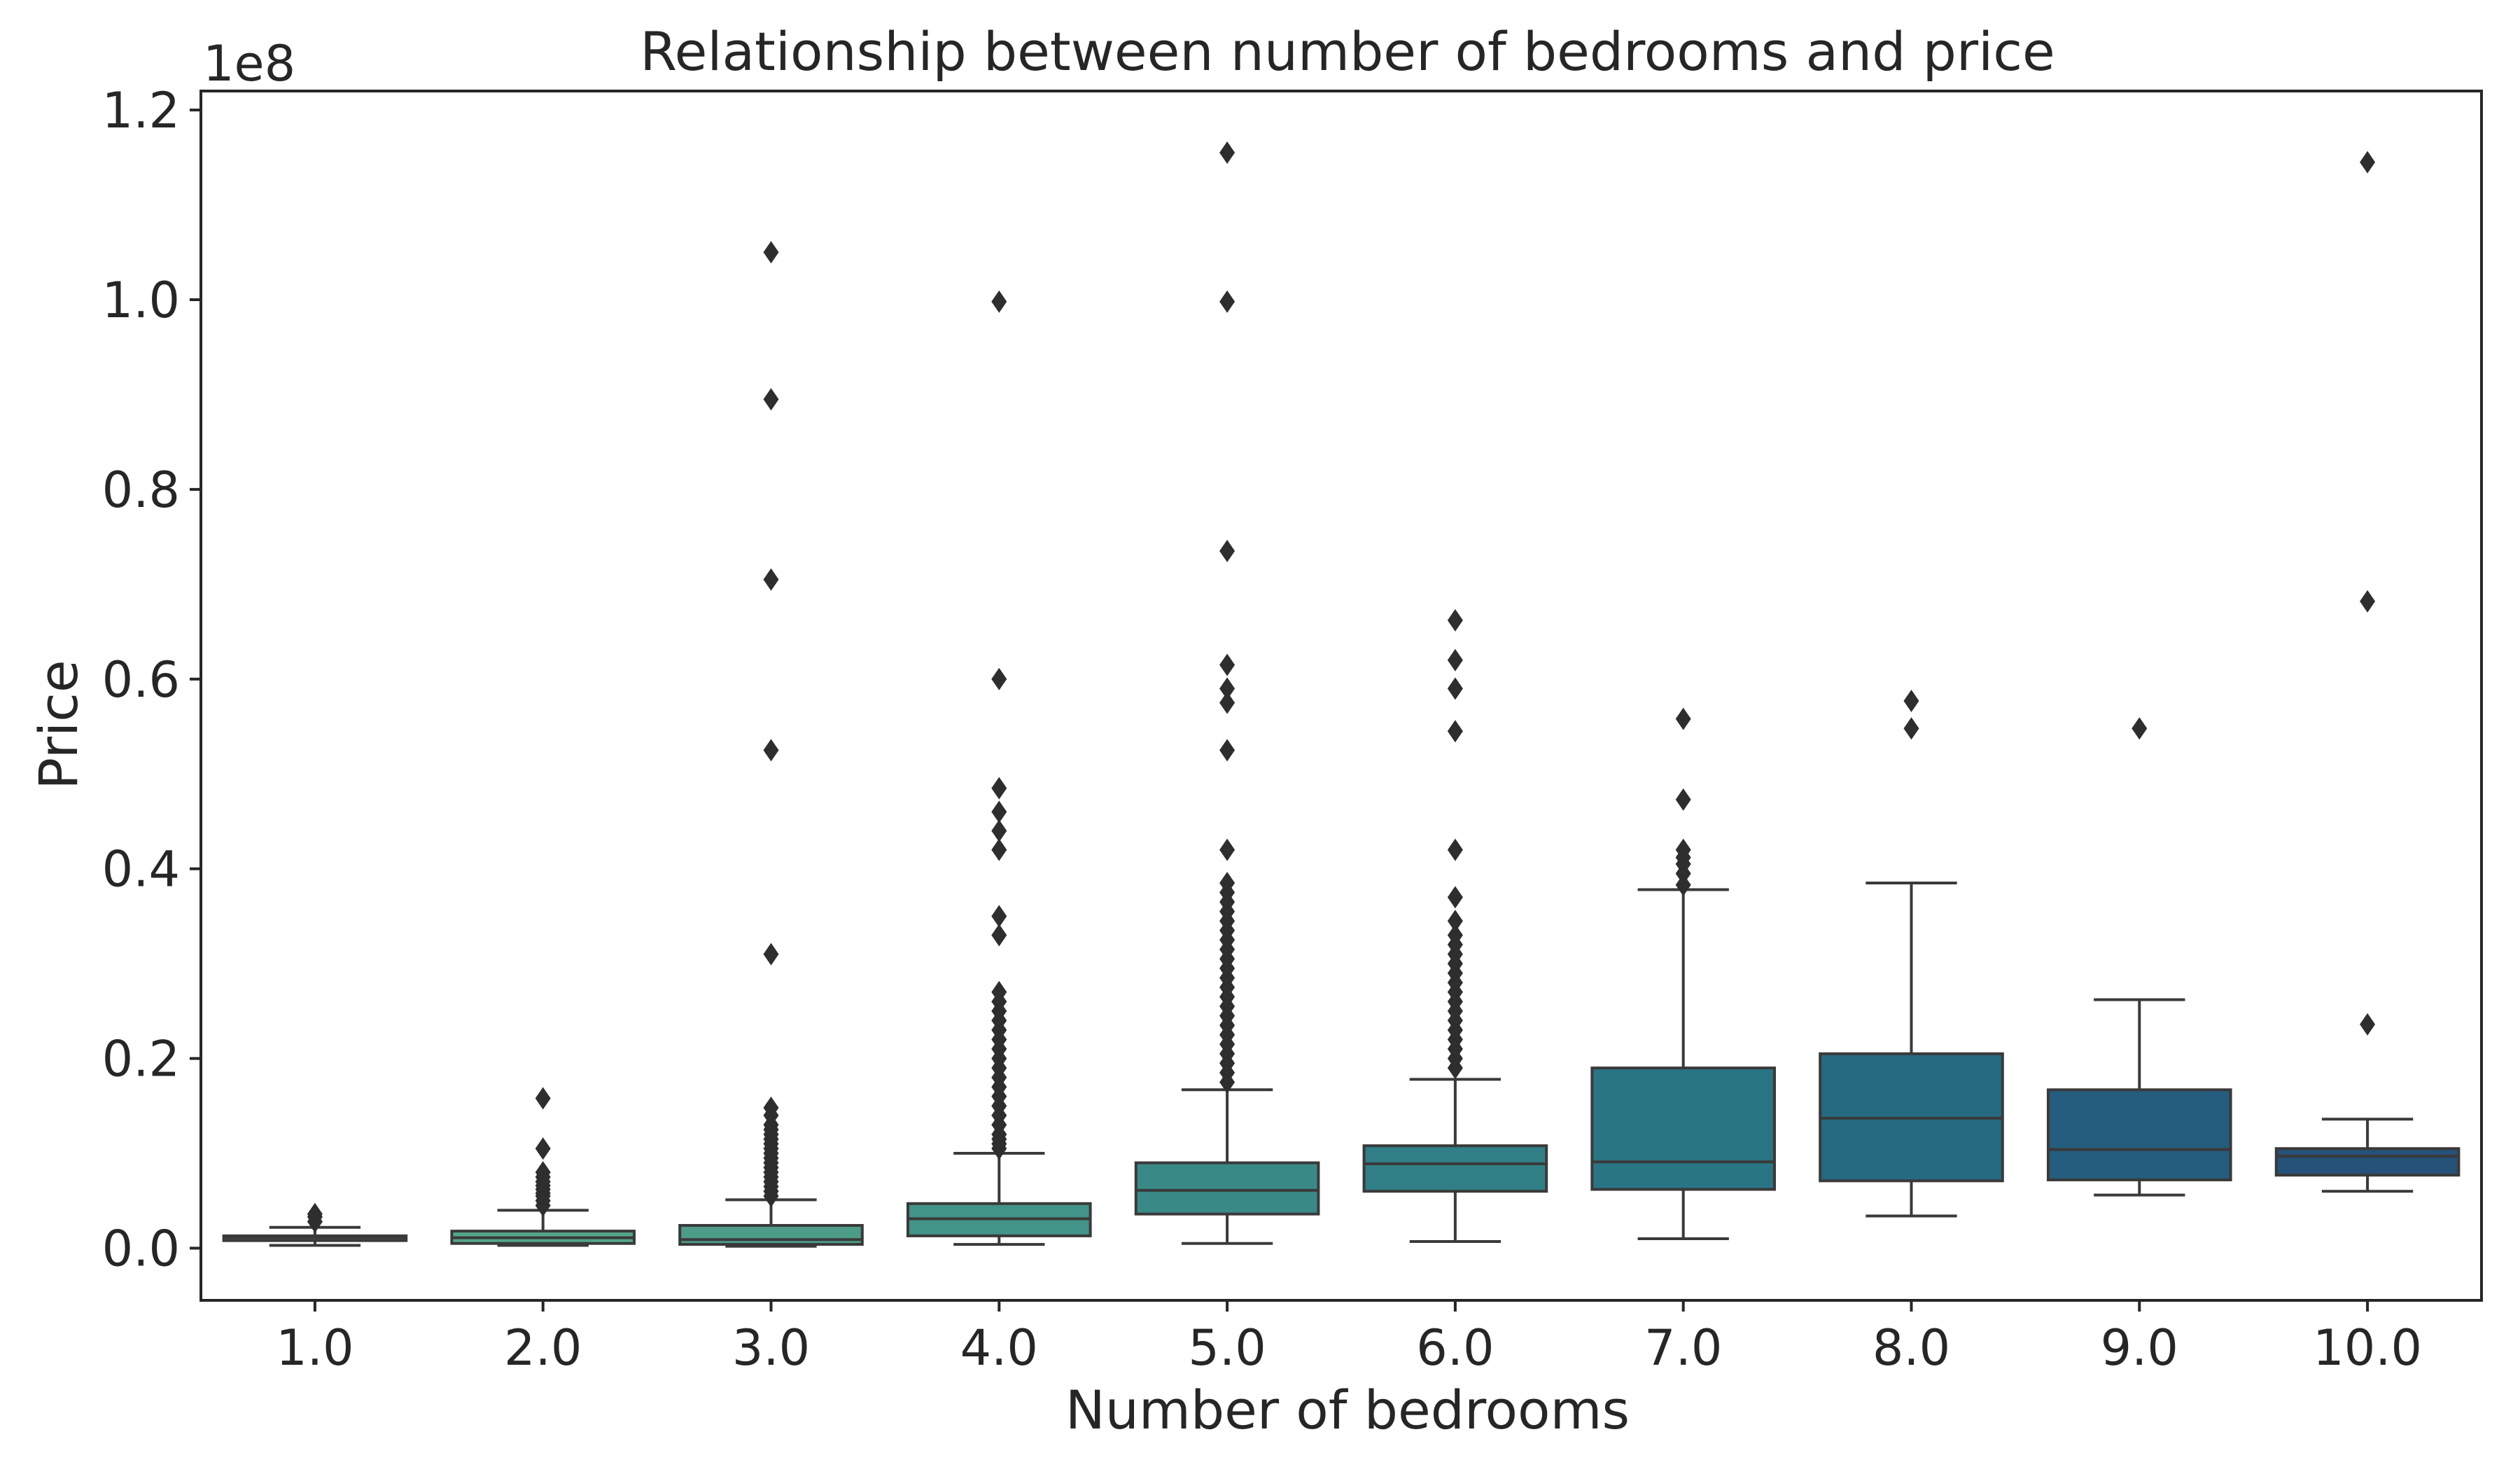  What do you see at coordinates (771, 1348) in the screenshot?
I see `x-tick-label: 3.0` at bounding box center [771, 1348].